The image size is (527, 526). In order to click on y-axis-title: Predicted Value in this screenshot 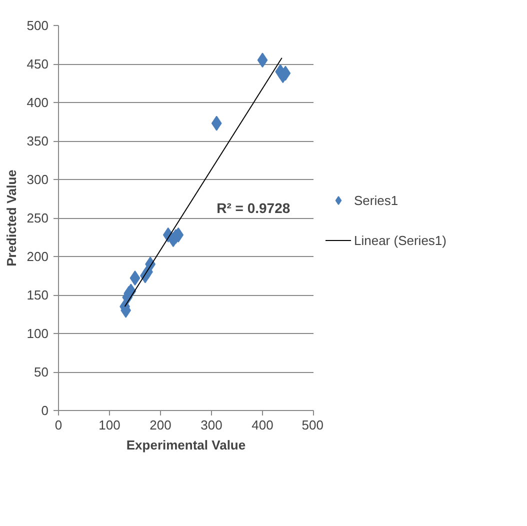, I will do `click(11, 218)`.